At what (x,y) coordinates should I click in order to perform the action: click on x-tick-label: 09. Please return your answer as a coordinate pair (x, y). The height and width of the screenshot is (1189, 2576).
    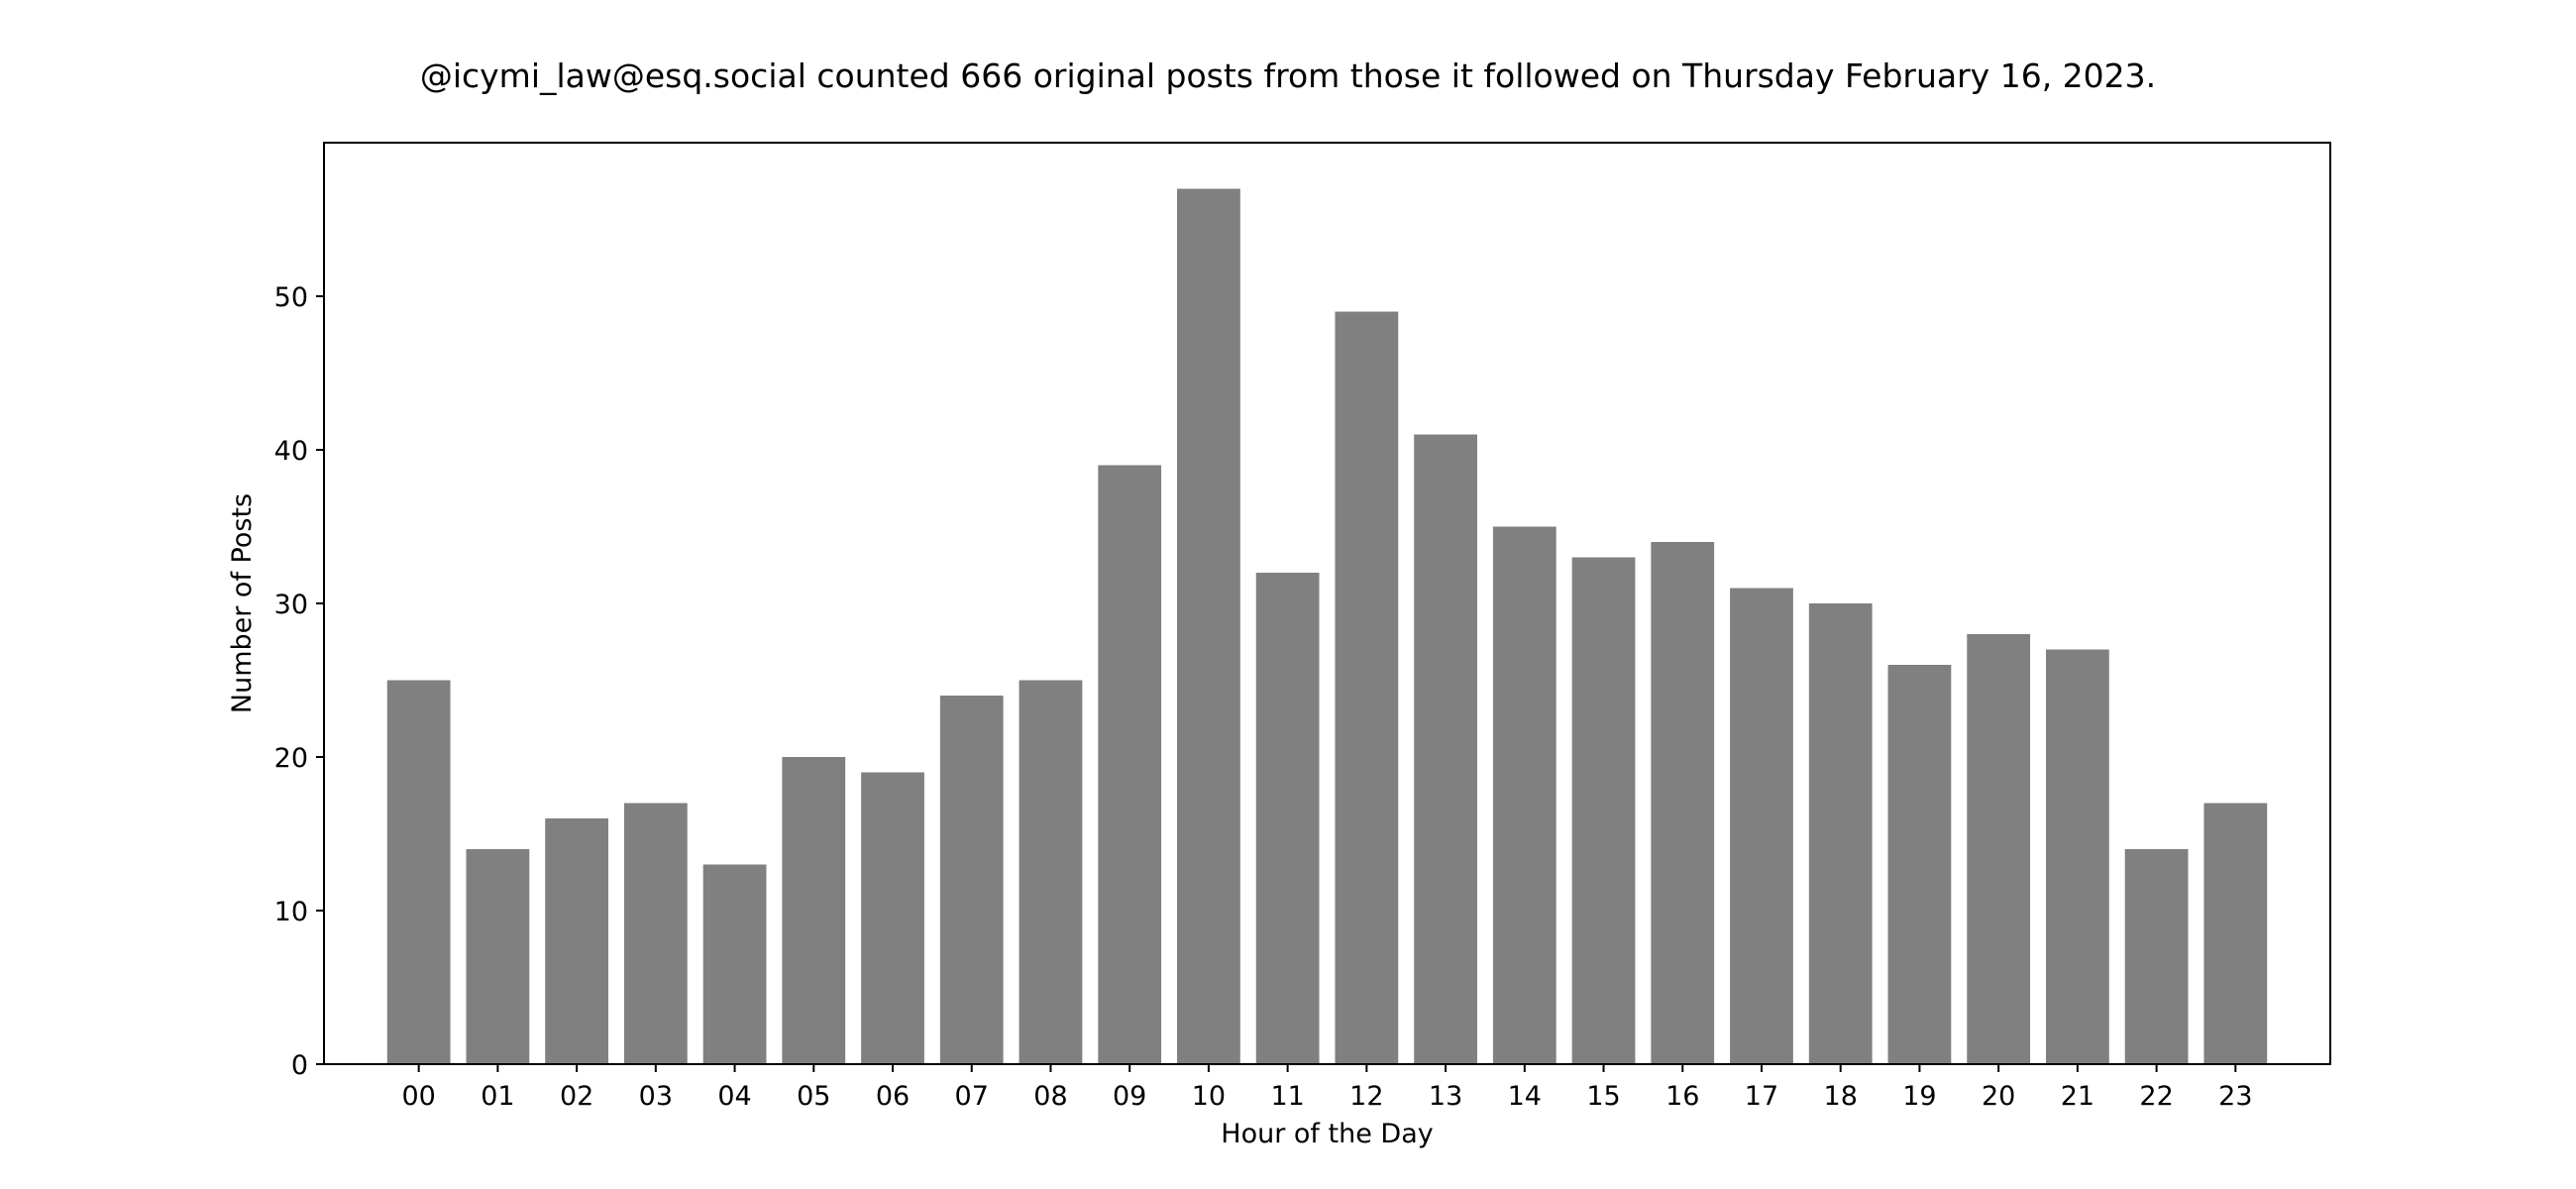
    Looking at the image, I should click on (1129, 1097).